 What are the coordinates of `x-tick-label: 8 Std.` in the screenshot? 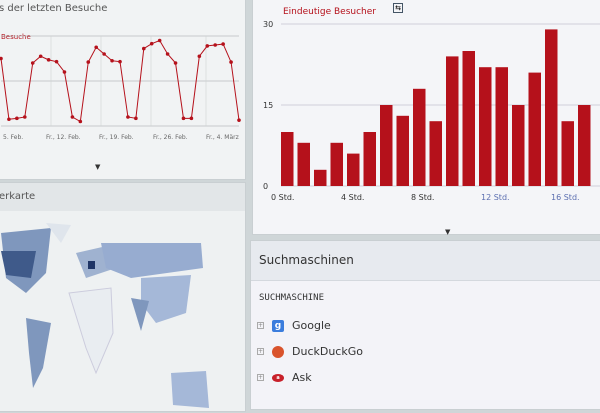 It's located at (422, 197).